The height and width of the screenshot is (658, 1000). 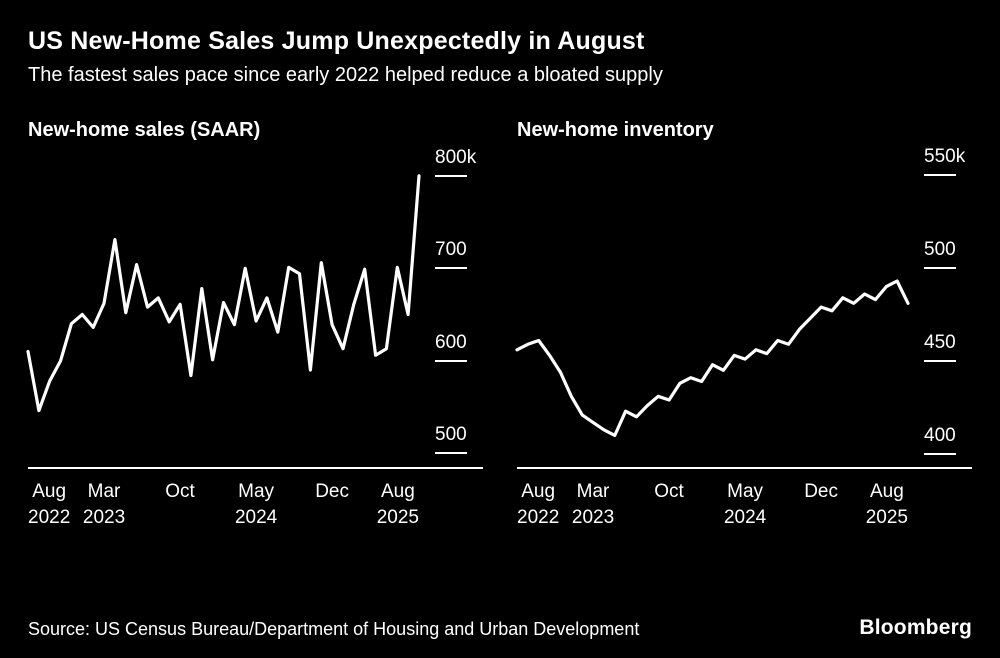 I want to click on y-axis-tick: 800k, so click(x=455, y=162).